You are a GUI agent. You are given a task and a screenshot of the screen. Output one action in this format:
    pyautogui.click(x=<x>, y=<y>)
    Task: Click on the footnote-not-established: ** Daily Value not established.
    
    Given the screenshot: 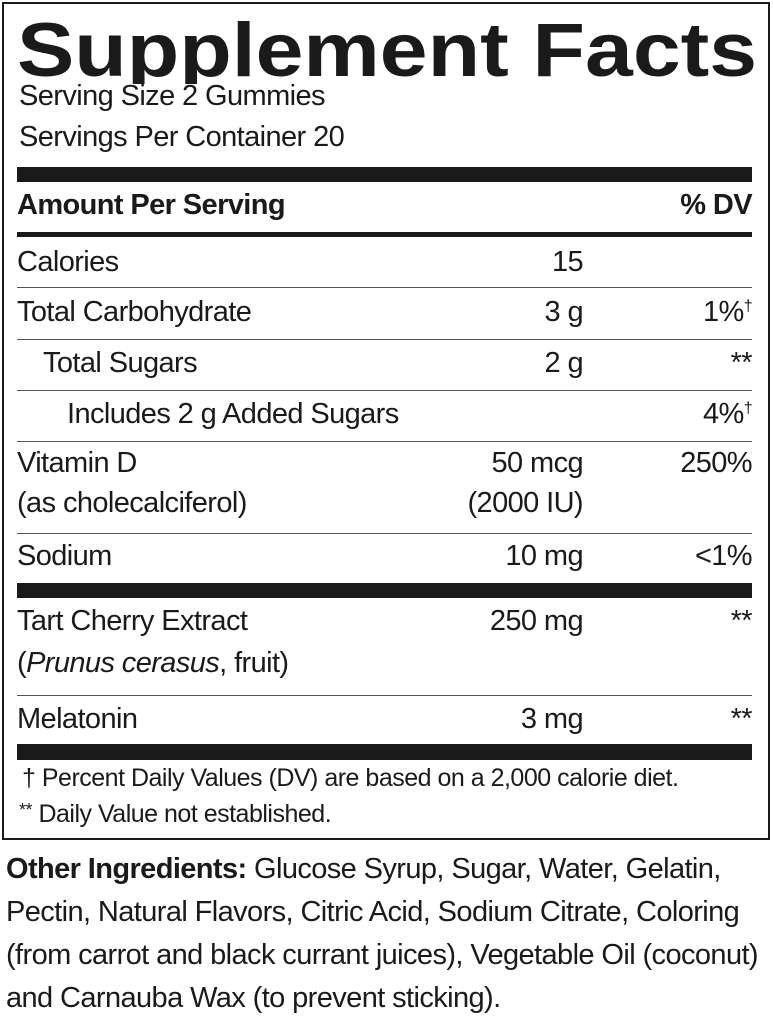 What is the action you would take?
    pyautogui.click(x=175, y=814)
    